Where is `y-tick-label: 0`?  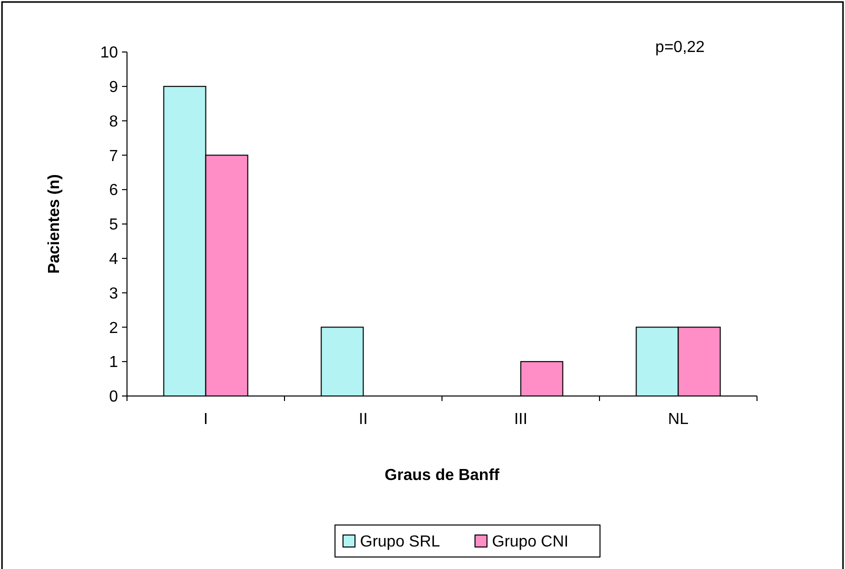 y-tick-label: 0 is located at coordinates (113, 397).